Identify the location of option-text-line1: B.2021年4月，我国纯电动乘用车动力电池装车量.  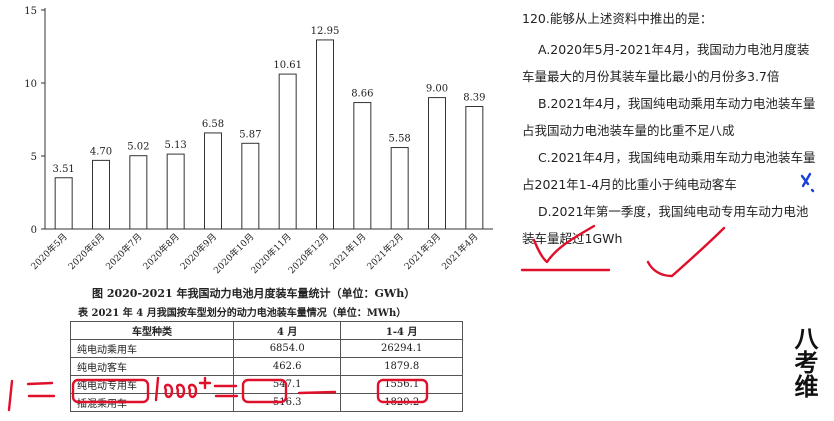
(677, 103).